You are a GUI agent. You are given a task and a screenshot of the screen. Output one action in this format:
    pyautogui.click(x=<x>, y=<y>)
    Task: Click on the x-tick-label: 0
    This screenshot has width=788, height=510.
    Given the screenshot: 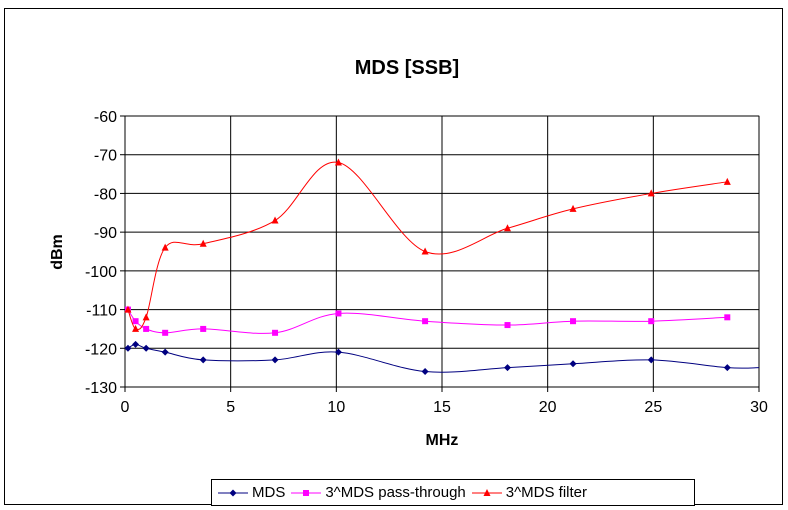 What is the action you would take?
    pyautogui.click(x=125, y=407)
    